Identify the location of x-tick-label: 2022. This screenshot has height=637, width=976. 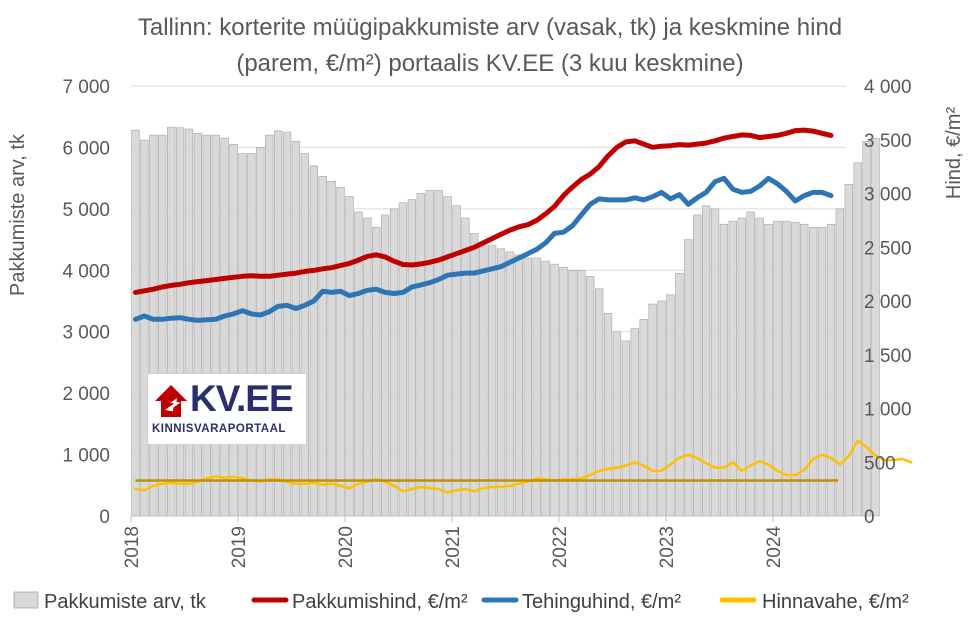
(560, 547).